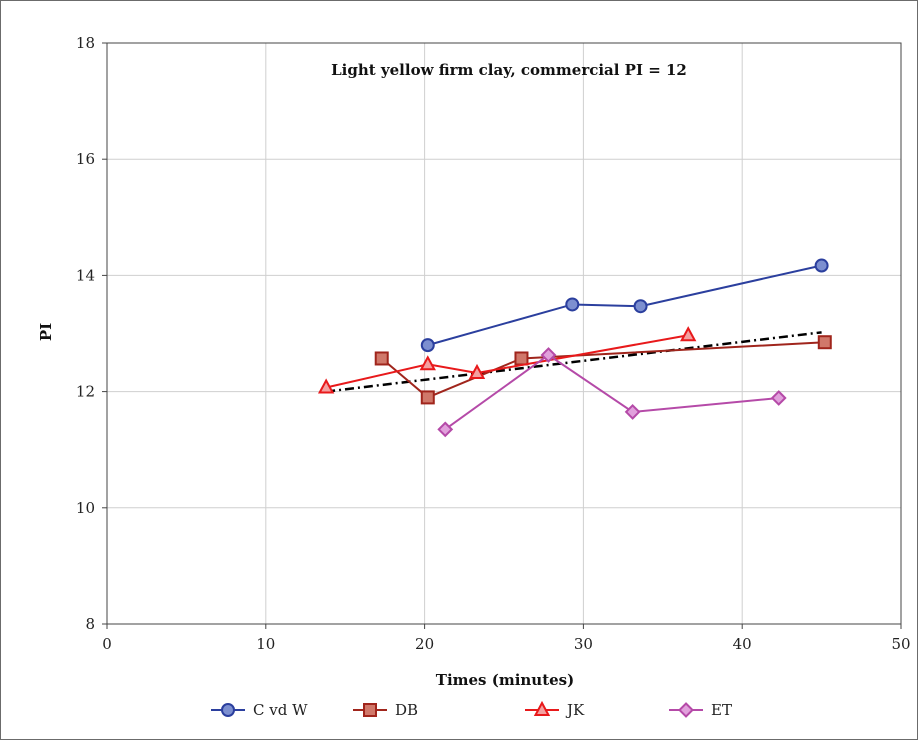  I want to click on series-layer, so click(574, 348).